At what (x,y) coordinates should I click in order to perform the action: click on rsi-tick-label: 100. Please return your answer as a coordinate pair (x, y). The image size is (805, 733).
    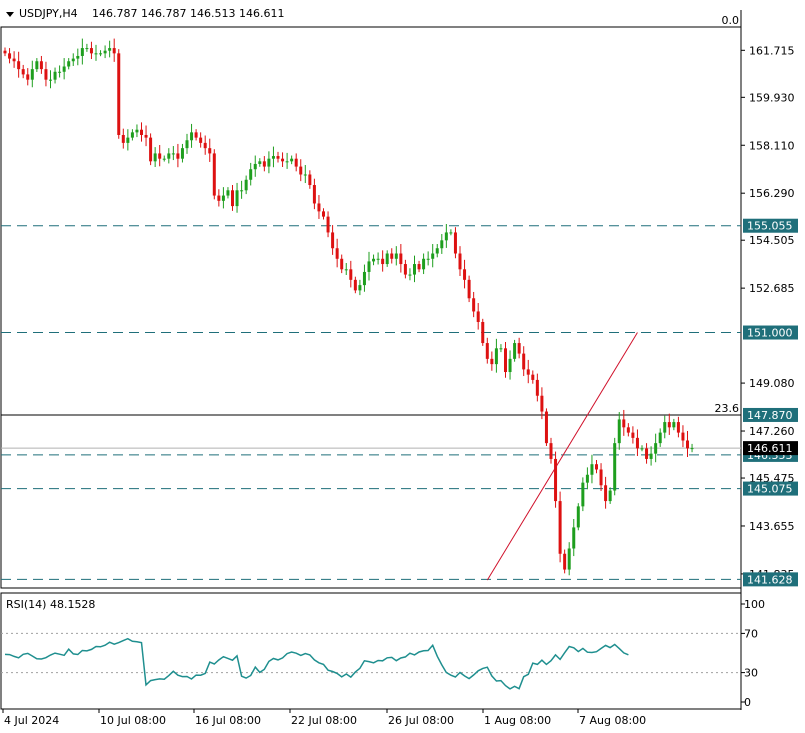
    Looking at the image, I should click on (754, 604).